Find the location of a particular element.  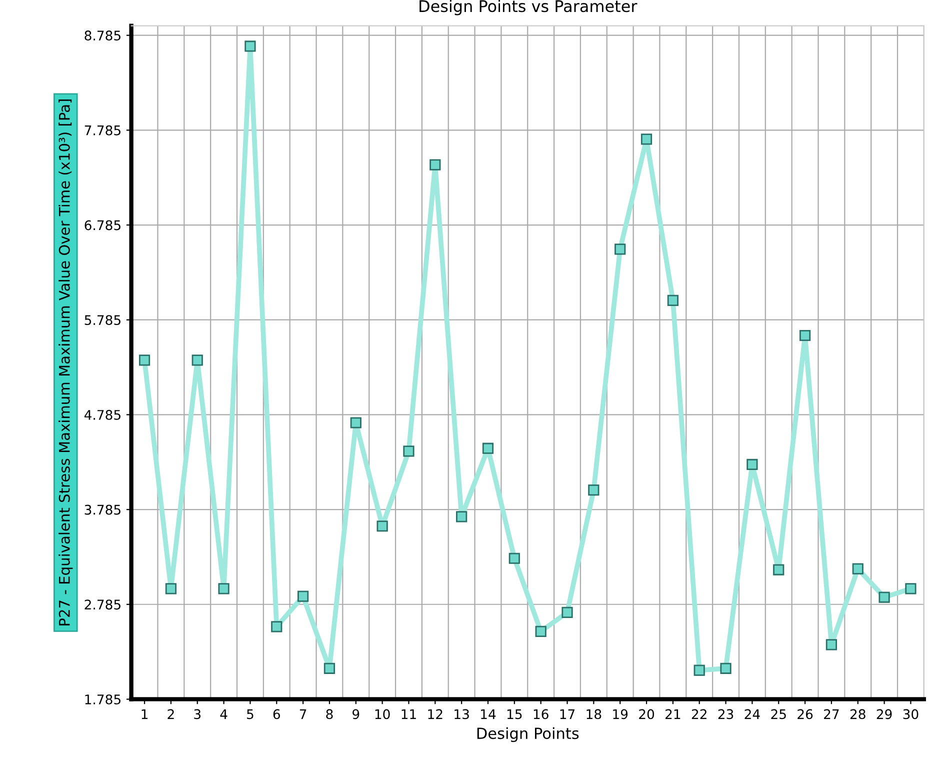

x-tick-label: 5 is located at coordinates (250, 714).